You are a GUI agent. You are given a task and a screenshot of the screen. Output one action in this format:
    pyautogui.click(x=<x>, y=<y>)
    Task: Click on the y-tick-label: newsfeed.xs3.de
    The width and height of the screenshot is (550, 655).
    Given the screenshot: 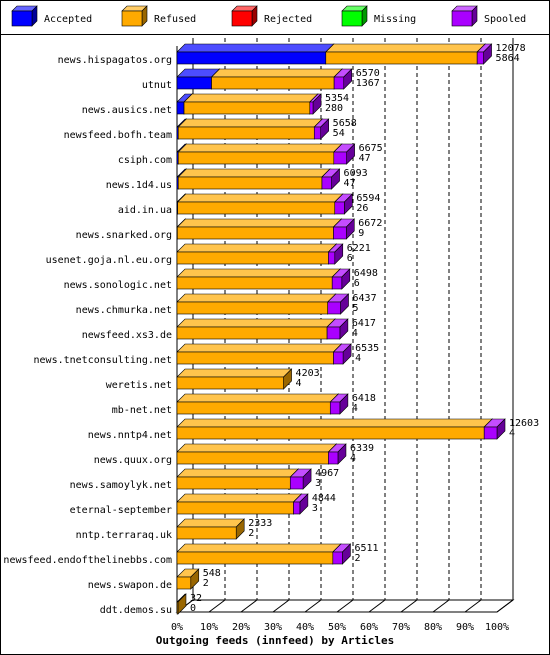 What is the action you would take?
    pyautogui.click(x=127, y=335)
    